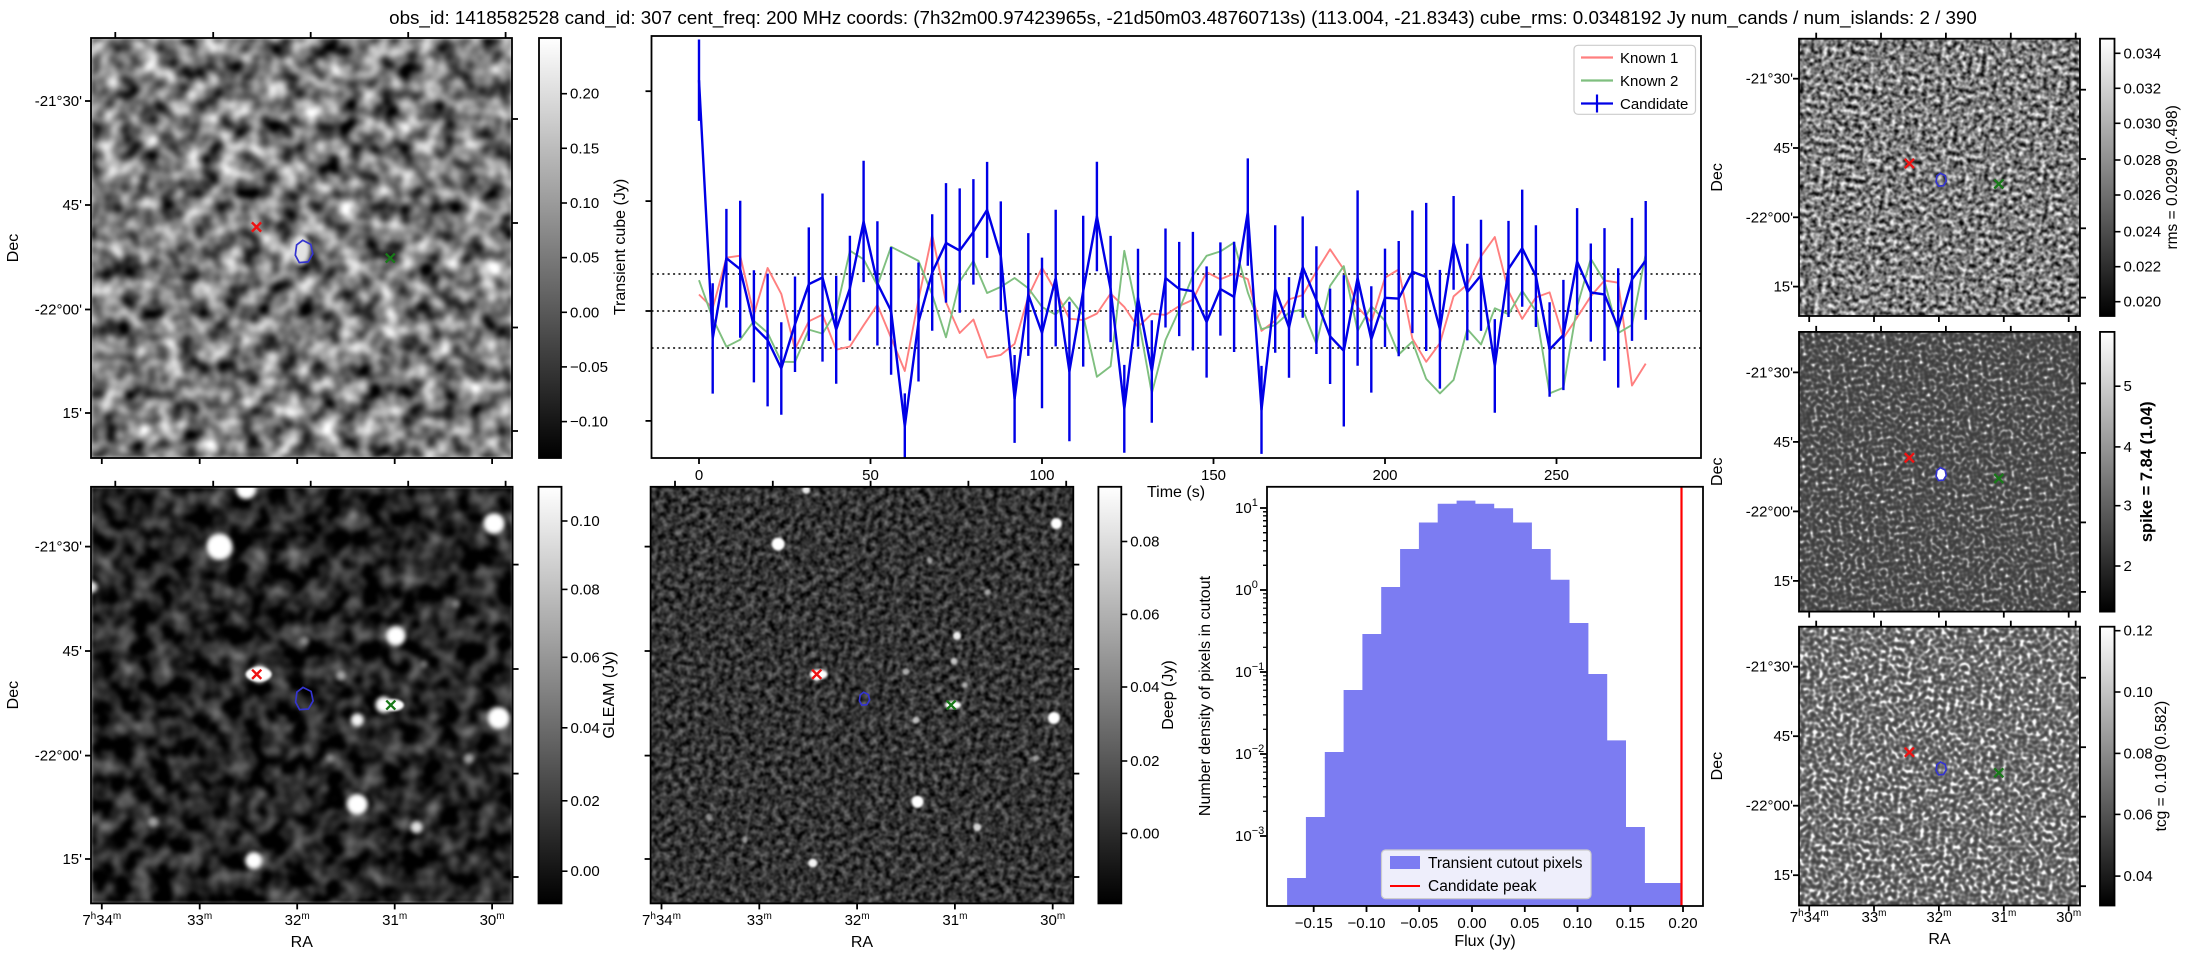 The width and height of the screenshot is (2193, 960). Describe the element at coordinates (1213, 475) in the screenshot. I see `svg-text: 150` at that location.